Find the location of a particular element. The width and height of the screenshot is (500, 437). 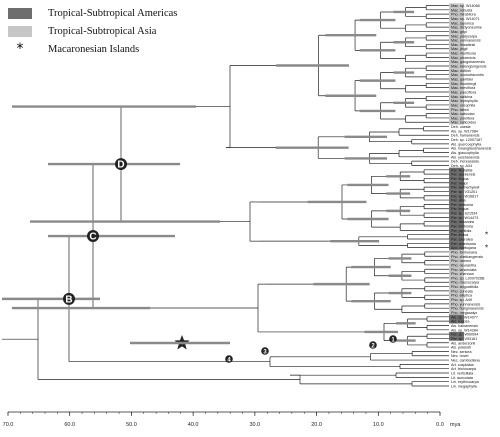

axis-tick-label: 50.0 is located at coordinates (131, 425).